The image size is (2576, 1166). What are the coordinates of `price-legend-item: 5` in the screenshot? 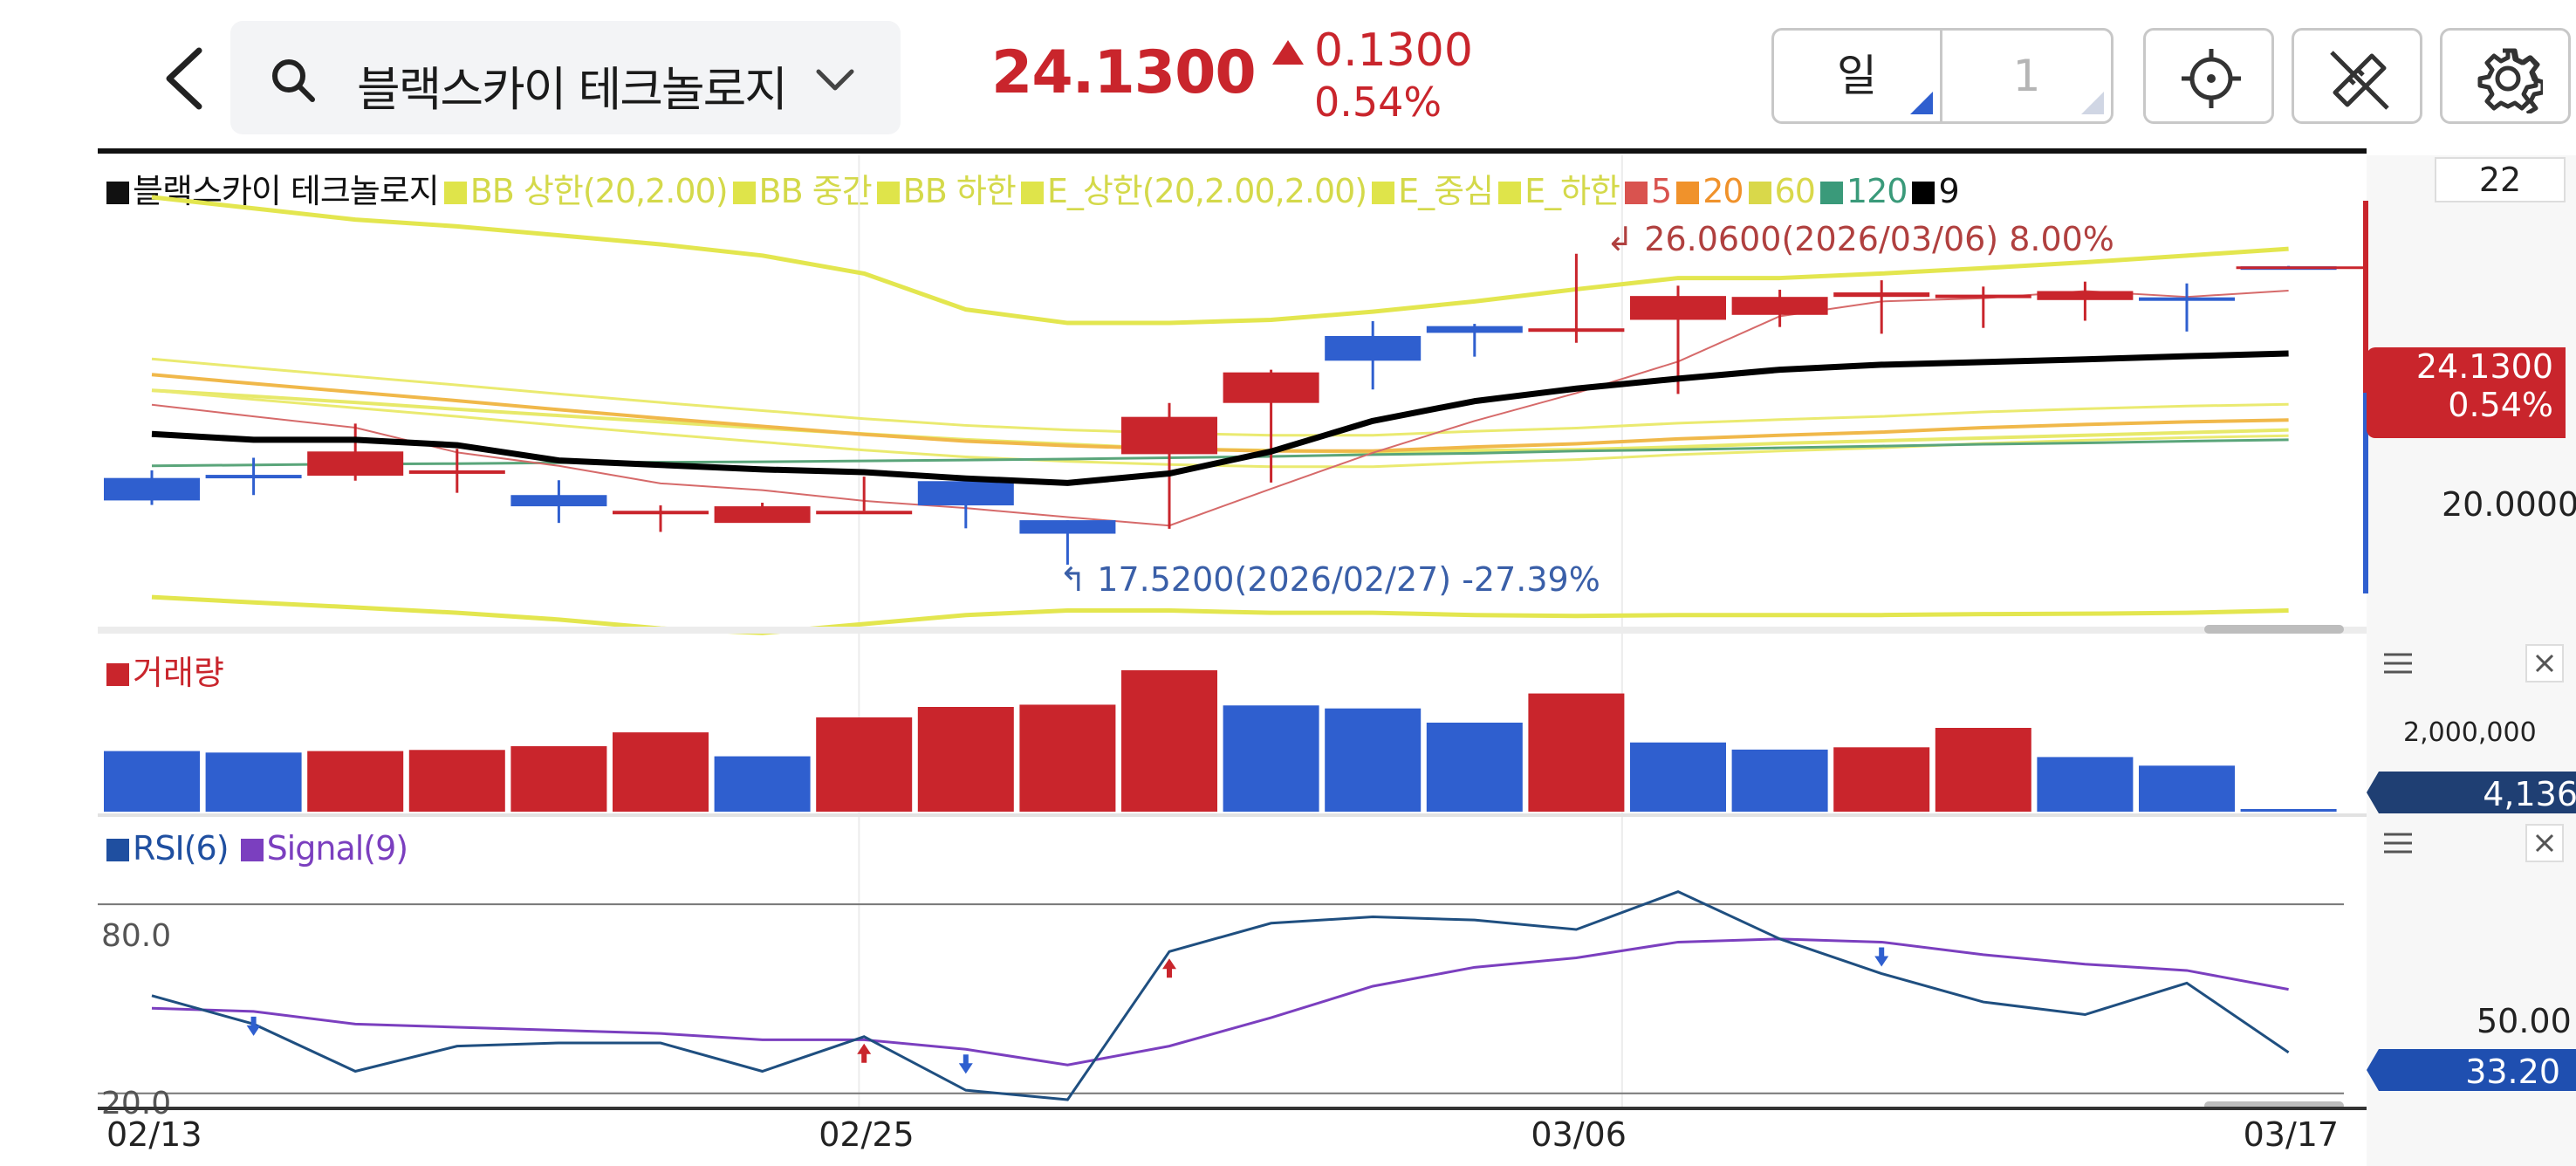 It's located at (1648, 191).